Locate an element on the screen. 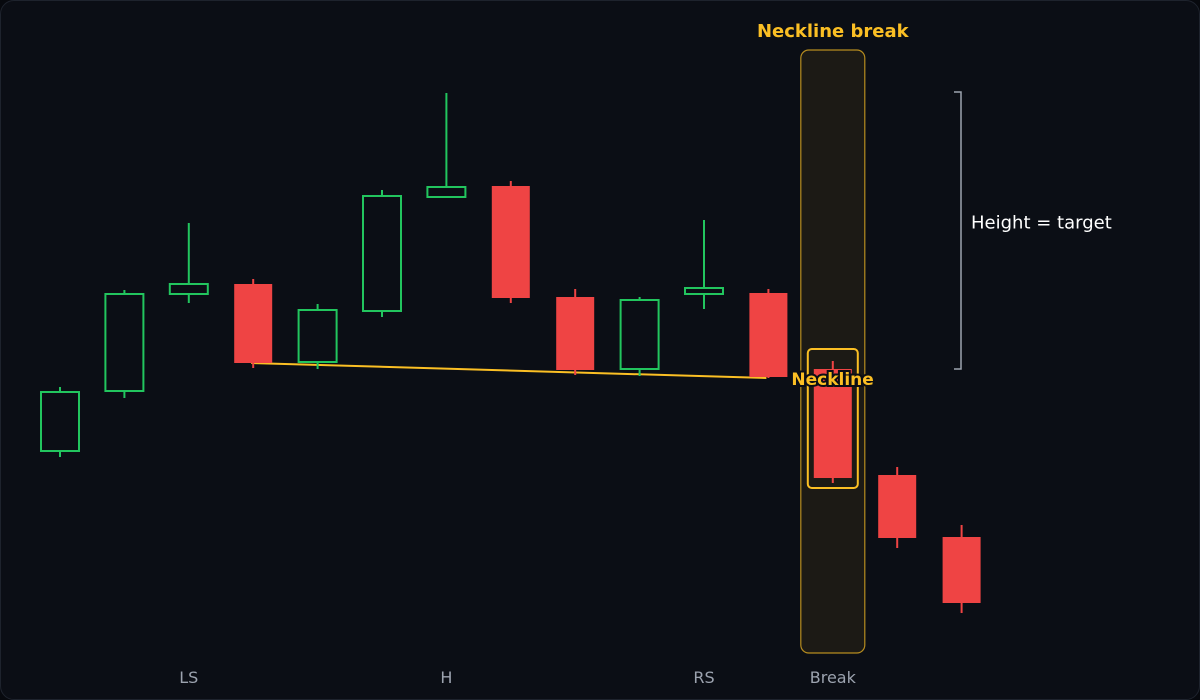 The image size is (1200, 700). break-highlight-column is located at coordinates (833, 351).